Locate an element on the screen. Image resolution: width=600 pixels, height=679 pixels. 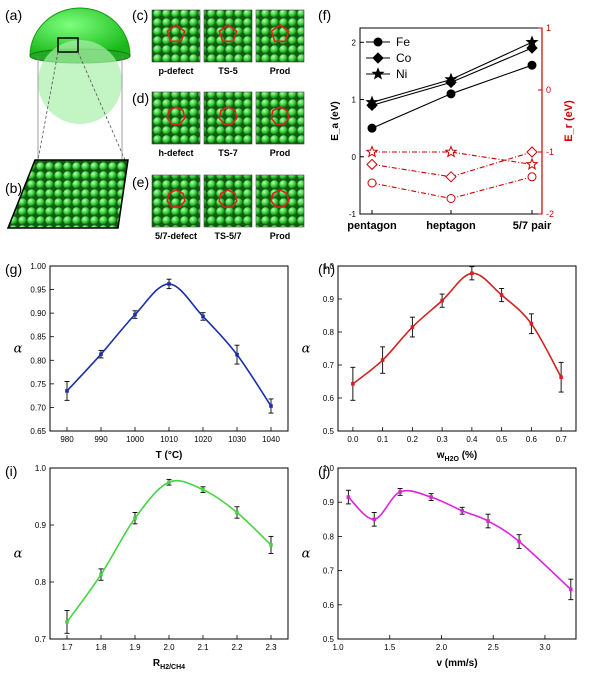
y-tick-label: 0.80 is located at coordinates (38, 360).